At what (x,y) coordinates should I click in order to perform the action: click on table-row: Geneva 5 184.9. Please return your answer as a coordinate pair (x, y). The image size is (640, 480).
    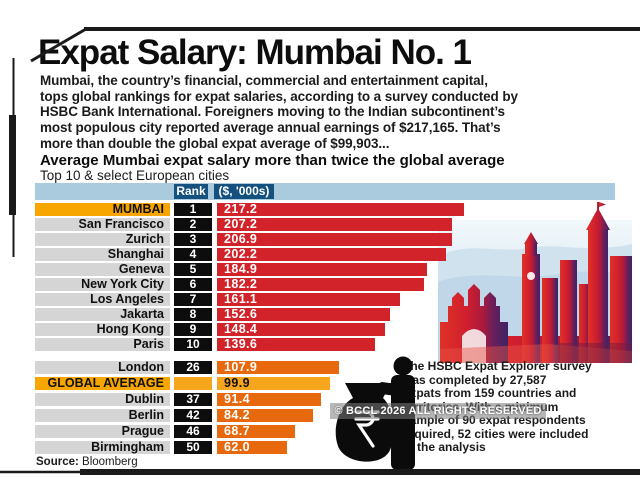
    Looking at the image, I should click on (249, 269).